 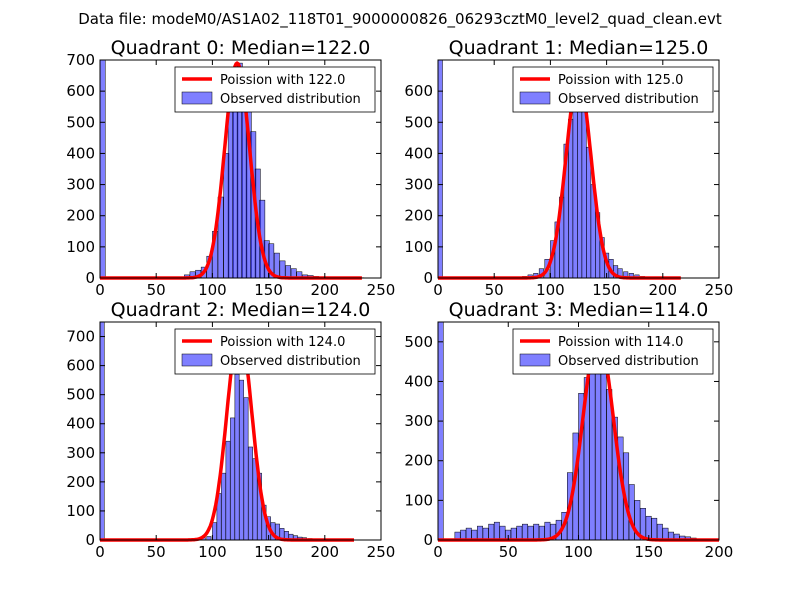 What do you see at coordinates (241, 48) in the screenshot?
I see `quadrant-0-title: Quadrant 0: Median=122.0` at bounding box center [241, 48].